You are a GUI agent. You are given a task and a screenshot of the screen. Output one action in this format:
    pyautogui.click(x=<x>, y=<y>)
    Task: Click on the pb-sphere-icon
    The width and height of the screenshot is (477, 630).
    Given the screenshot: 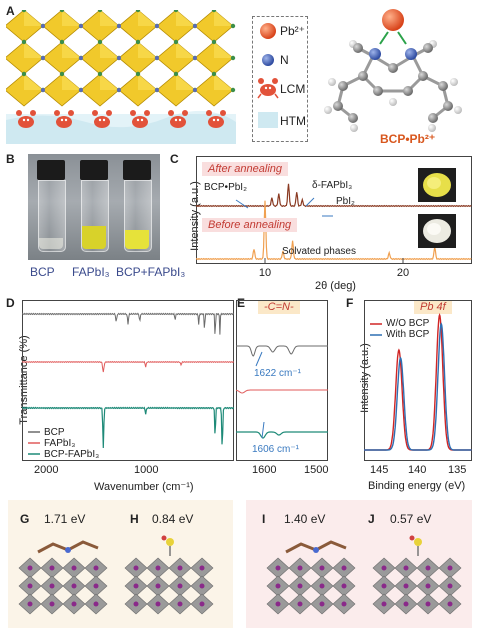 What is the action you would take?
    pyautogui.click(x=268, y=31)
    